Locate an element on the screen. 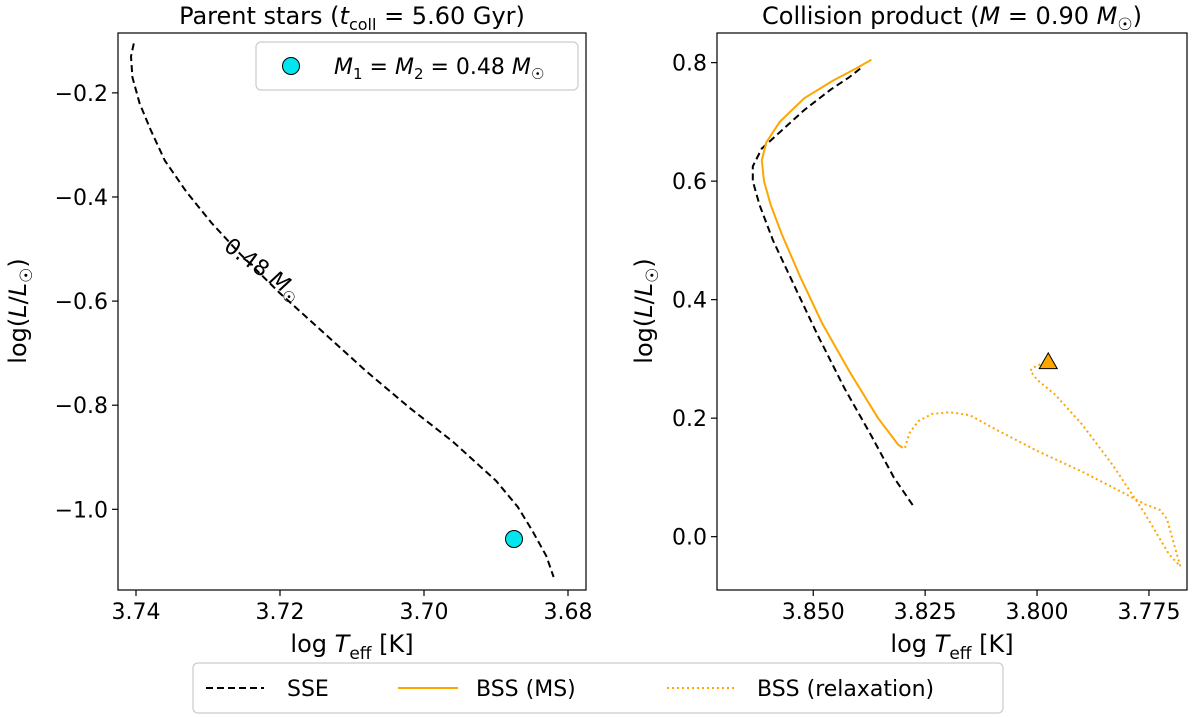 This screenshot has height=717, width=1200. left-legend: M1 = M2 = 0.48 M☉ is located at coordinates (417, 66).